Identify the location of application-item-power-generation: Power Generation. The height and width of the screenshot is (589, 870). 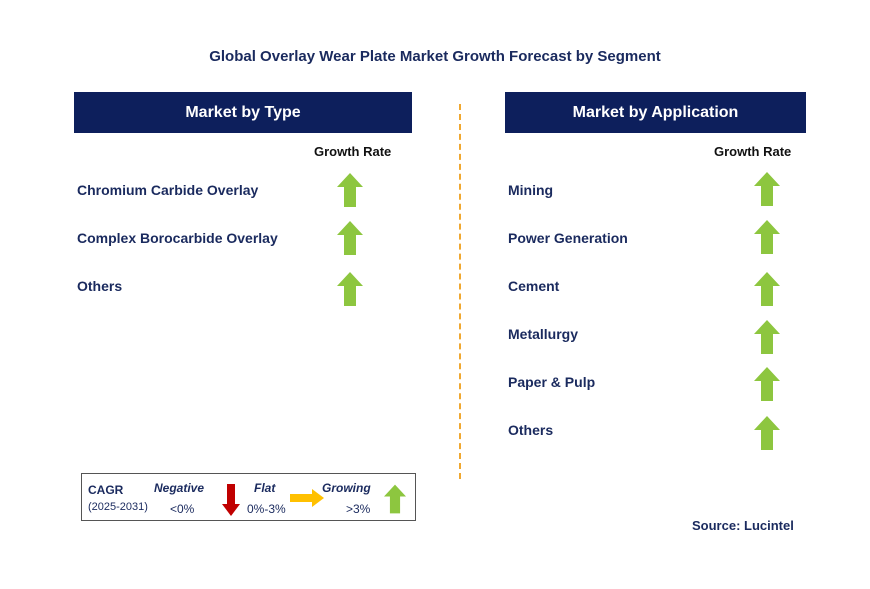
(568, 238).